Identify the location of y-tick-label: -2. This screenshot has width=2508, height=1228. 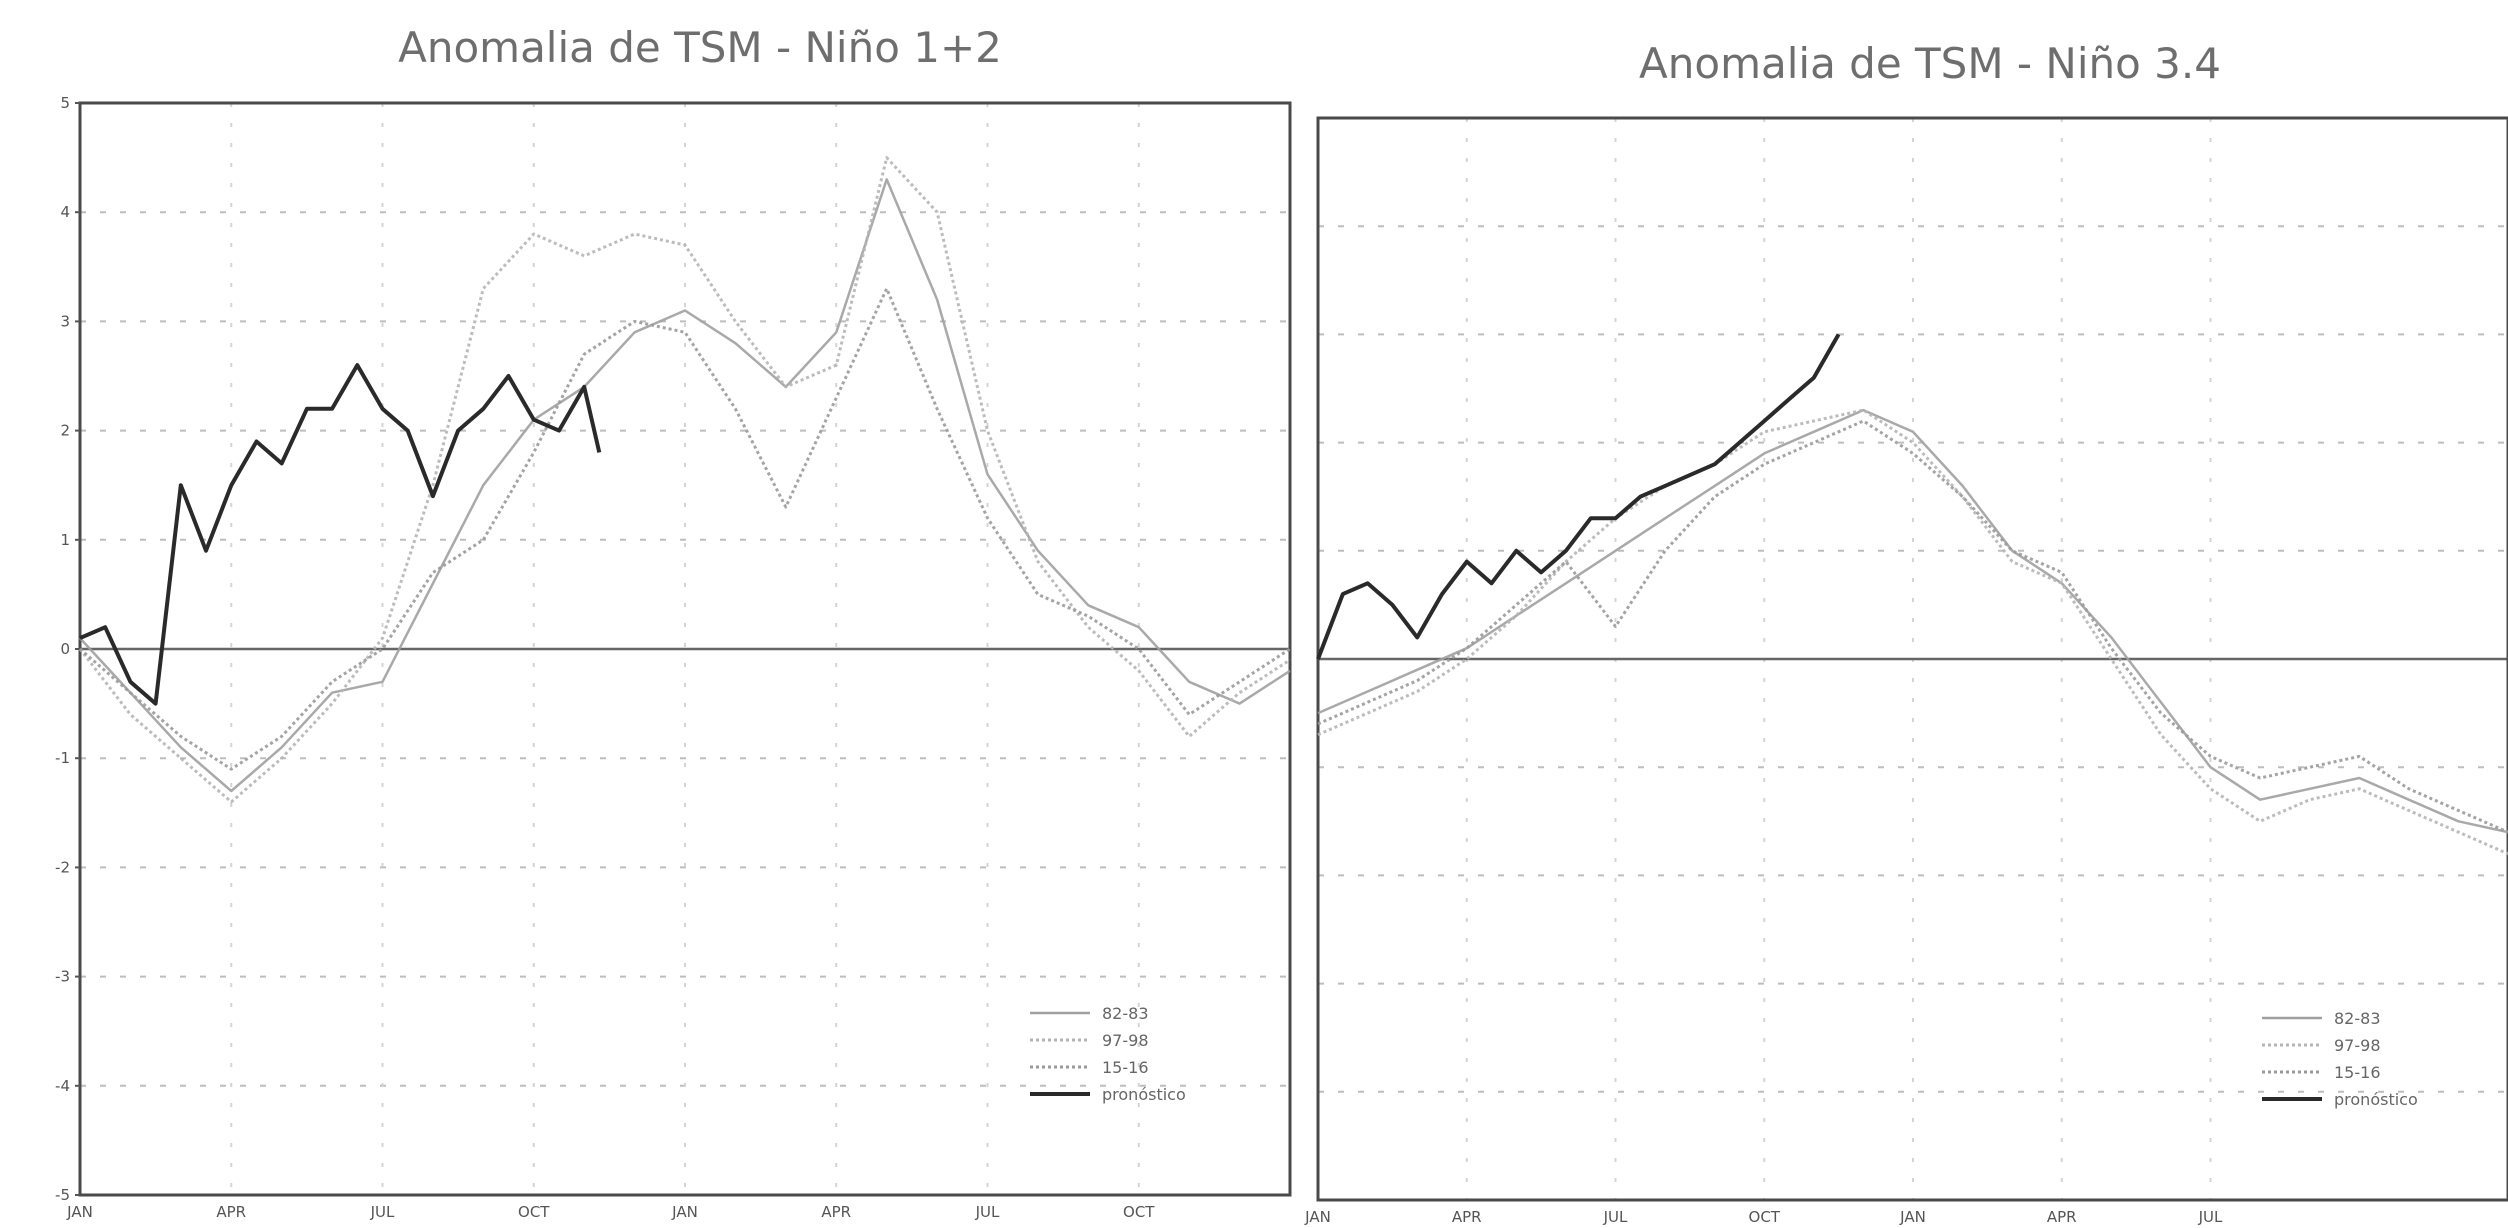
(62, 867).